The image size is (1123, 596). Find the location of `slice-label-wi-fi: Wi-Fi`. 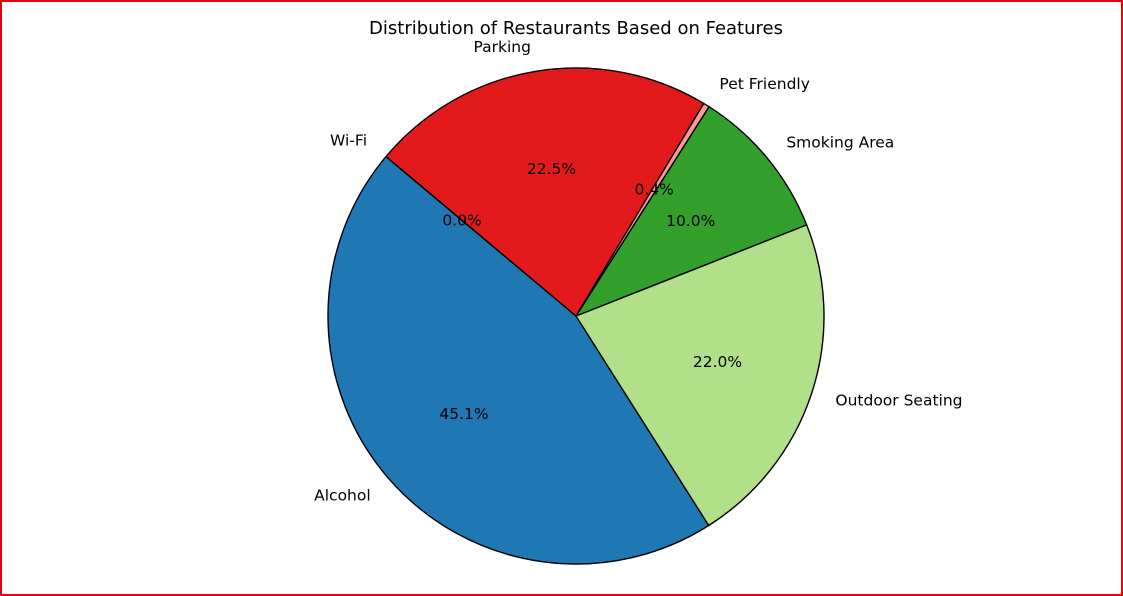

slice-label-wi-fi: Wi-Fi is located at coordinates (348, 141).